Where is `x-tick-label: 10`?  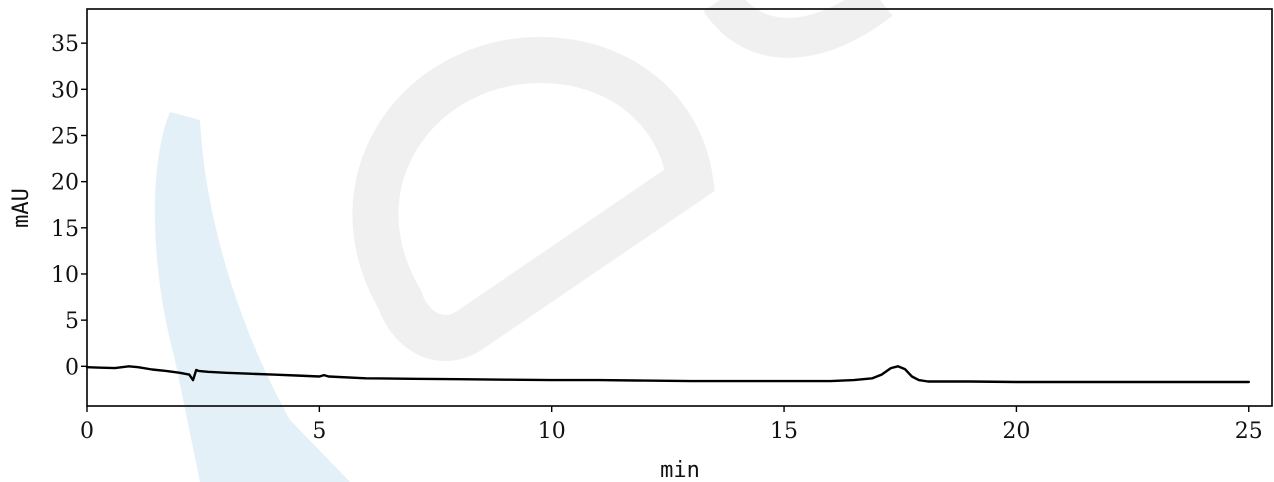
x-tick-label: 10 is located at coordinates (552, 431).